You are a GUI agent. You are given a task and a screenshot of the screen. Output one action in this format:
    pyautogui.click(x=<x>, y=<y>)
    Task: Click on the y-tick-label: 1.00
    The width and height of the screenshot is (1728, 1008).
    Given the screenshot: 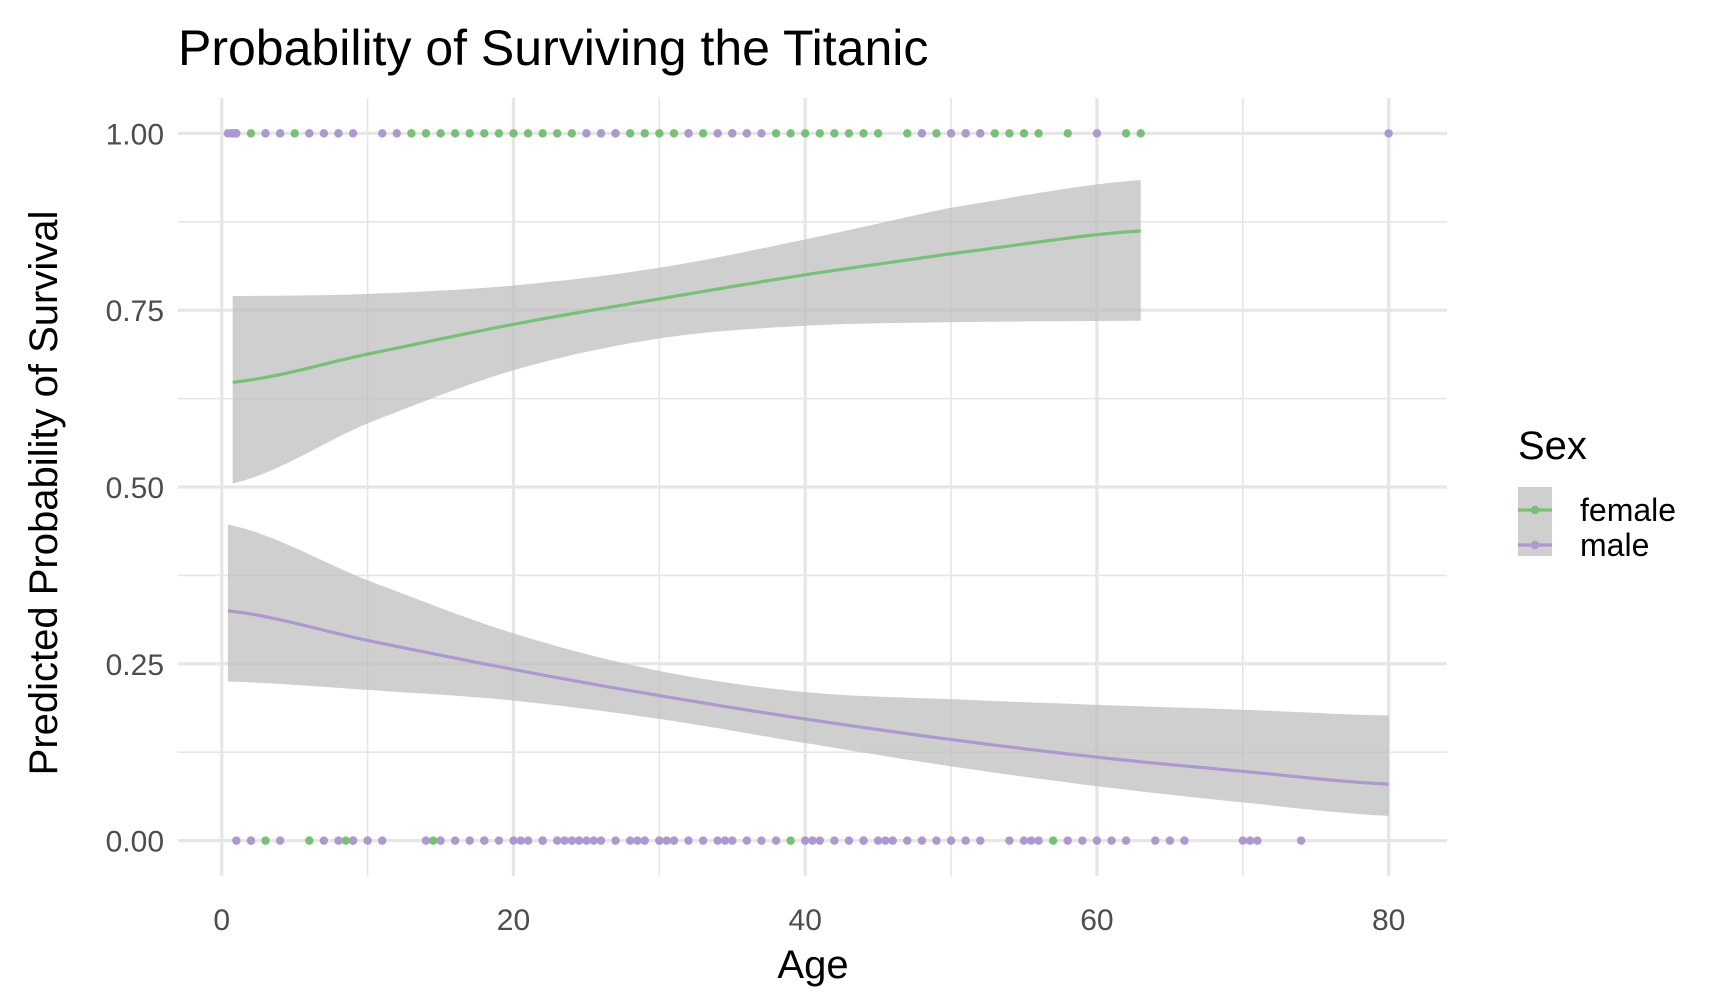 What is the action you would take?
    pyautogui.click(x=135, y=134)
    